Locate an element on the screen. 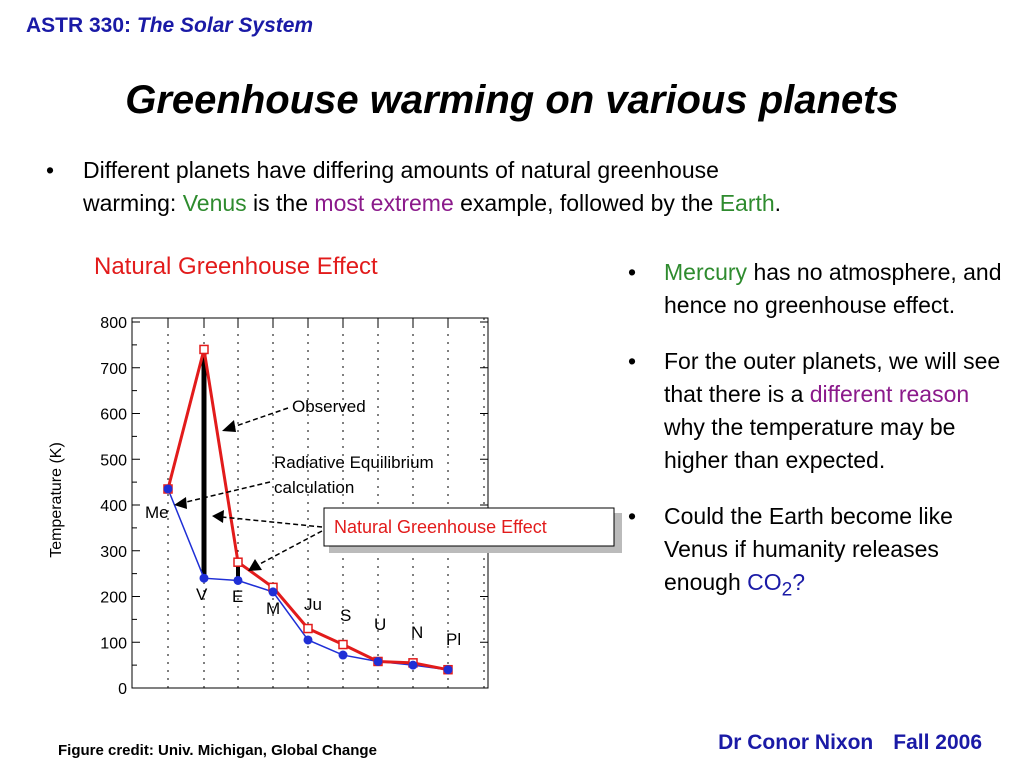 The image size is (1024, 768). y-axis-label: Temperature (K) is located at coordinates (56, 500).